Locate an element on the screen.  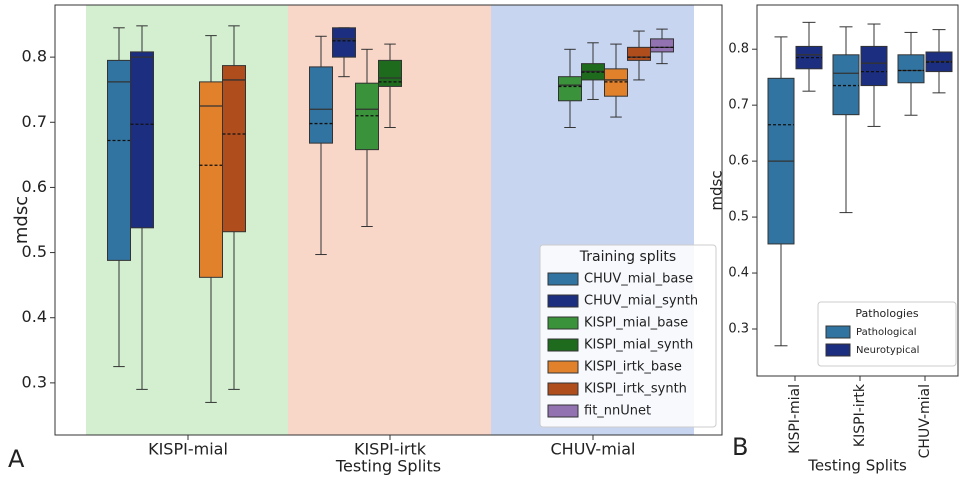
legend-label: fit_nnUnet is located at coordinates (617, 411).